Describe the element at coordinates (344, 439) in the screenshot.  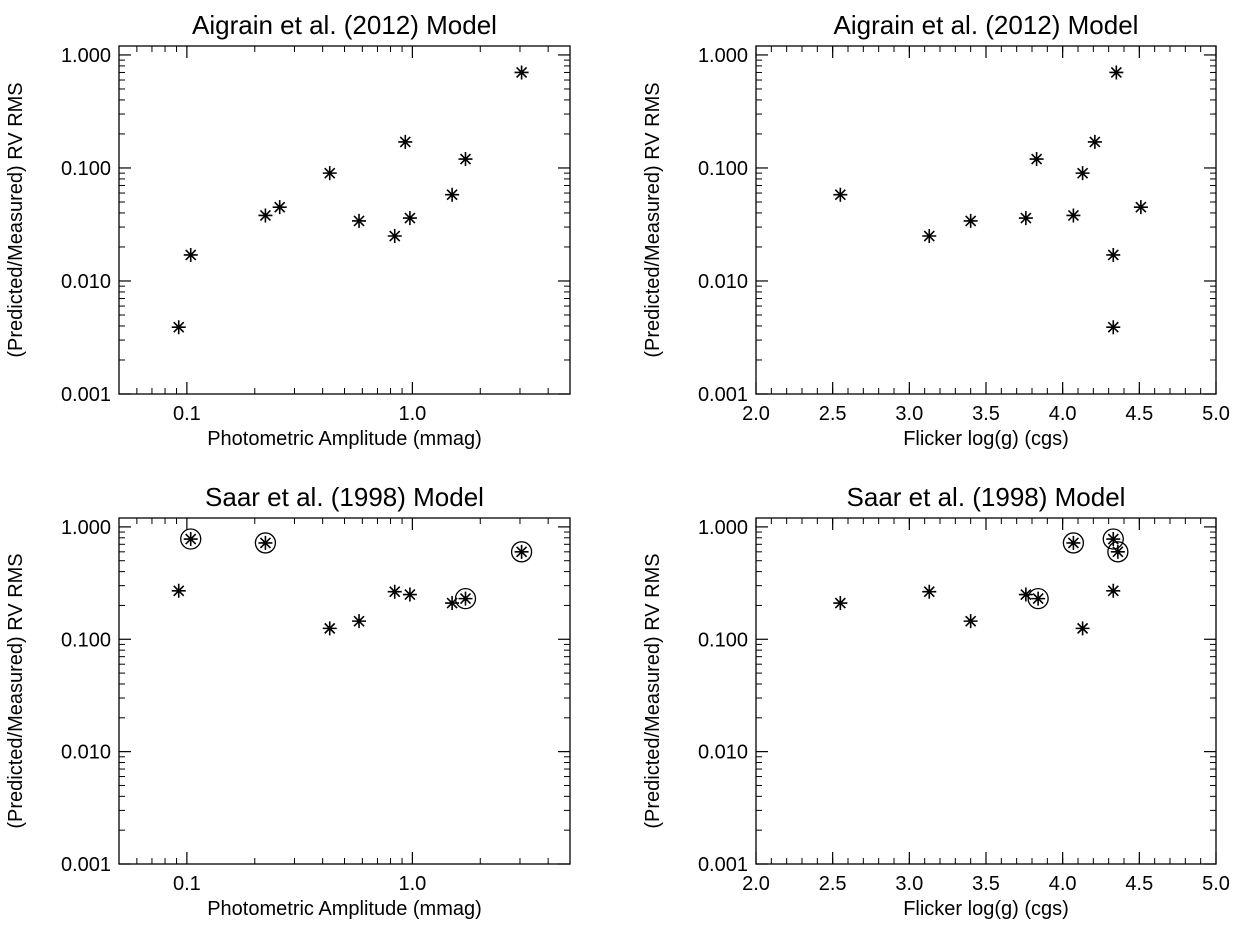
I see `x-axis-label: Photometric Amplitude (mmag)` at that location.